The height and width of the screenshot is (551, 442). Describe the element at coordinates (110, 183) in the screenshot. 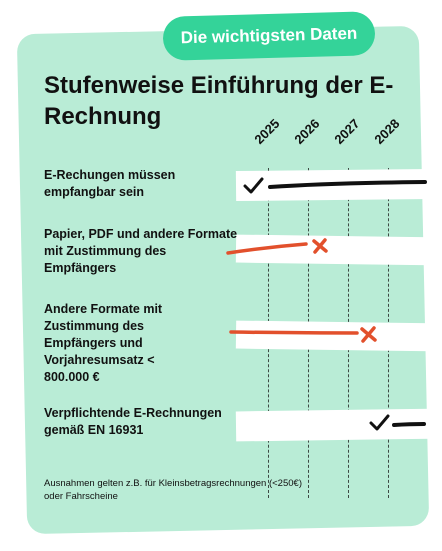

I see `row-label-1: E-Rechungen müssen empfangbar sein` at that location.